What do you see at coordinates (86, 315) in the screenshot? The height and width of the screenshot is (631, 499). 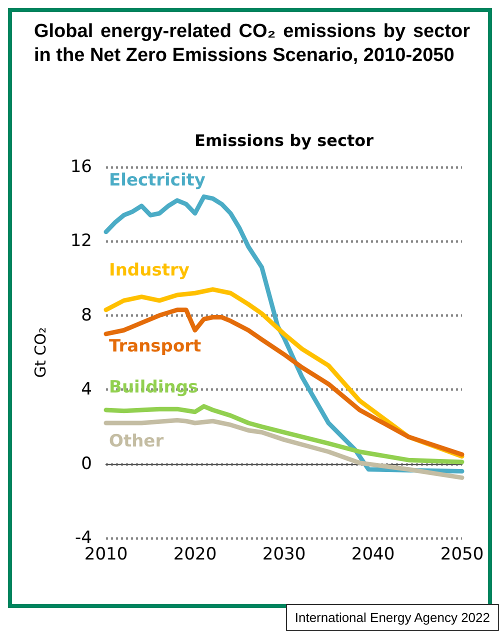 I see `y-tick-label: 8` at bounding box center [86, 315].